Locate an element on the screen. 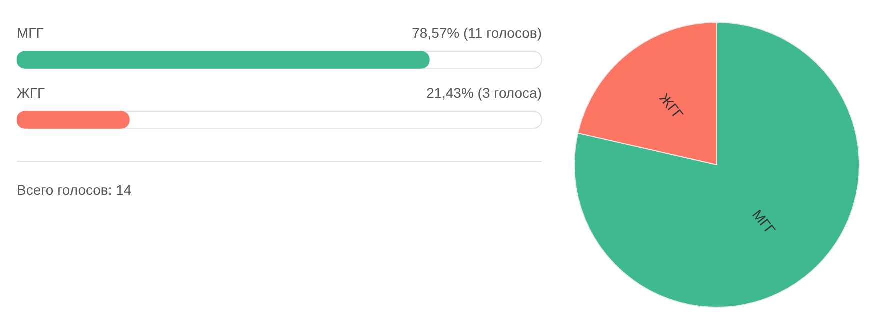  text: Всего голосов: 14 is located at coordinates (74, 190).